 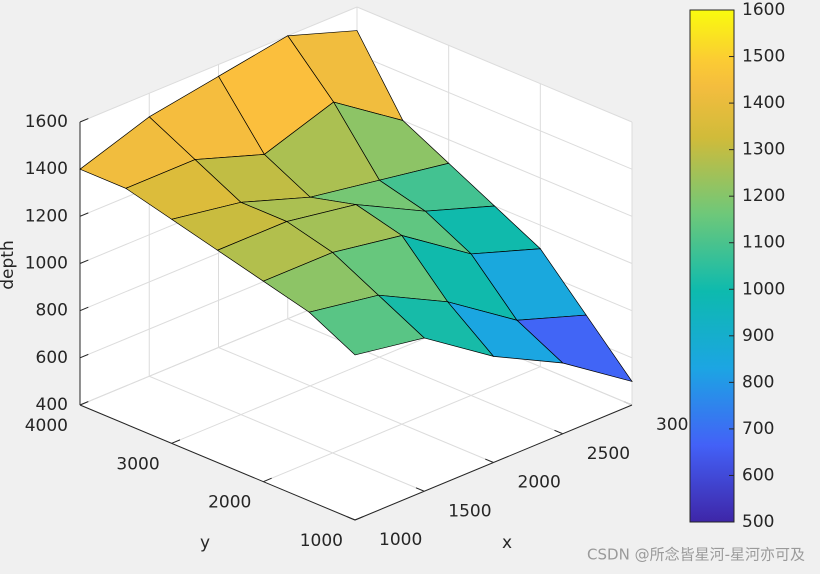 I want to click on colorbar-tick-label: 1300, so click(x=763, y=150).